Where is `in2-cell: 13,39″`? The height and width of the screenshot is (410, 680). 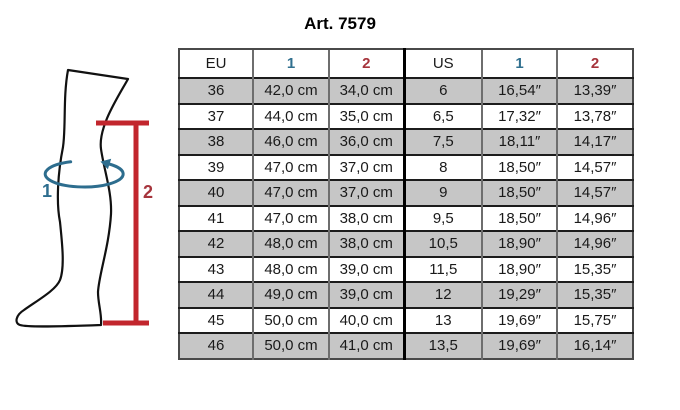
in2-cell: 13,39″ is located at coordinates (594, 90).